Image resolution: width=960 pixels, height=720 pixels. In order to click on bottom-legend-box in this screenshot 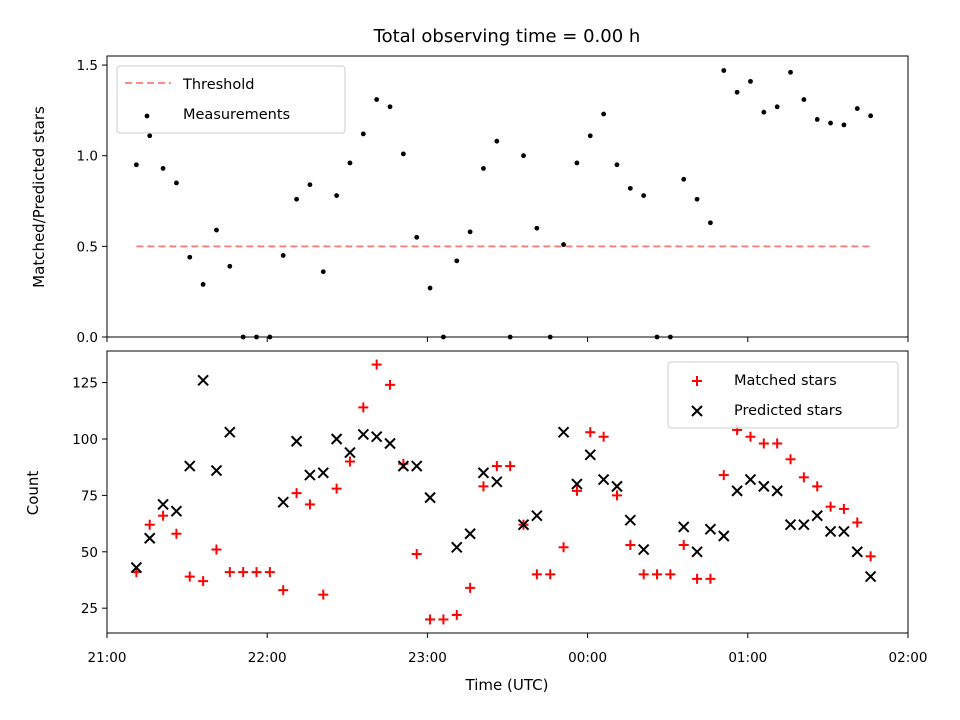, I will do `click(783, 395)`.